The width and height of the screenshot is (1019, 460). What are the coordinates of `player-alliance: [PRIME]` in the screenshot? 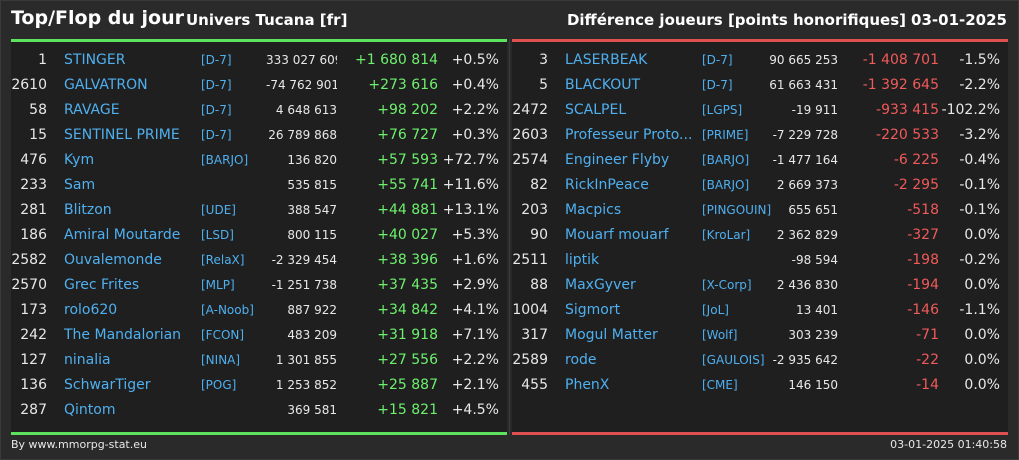 It's located at (725, 135).